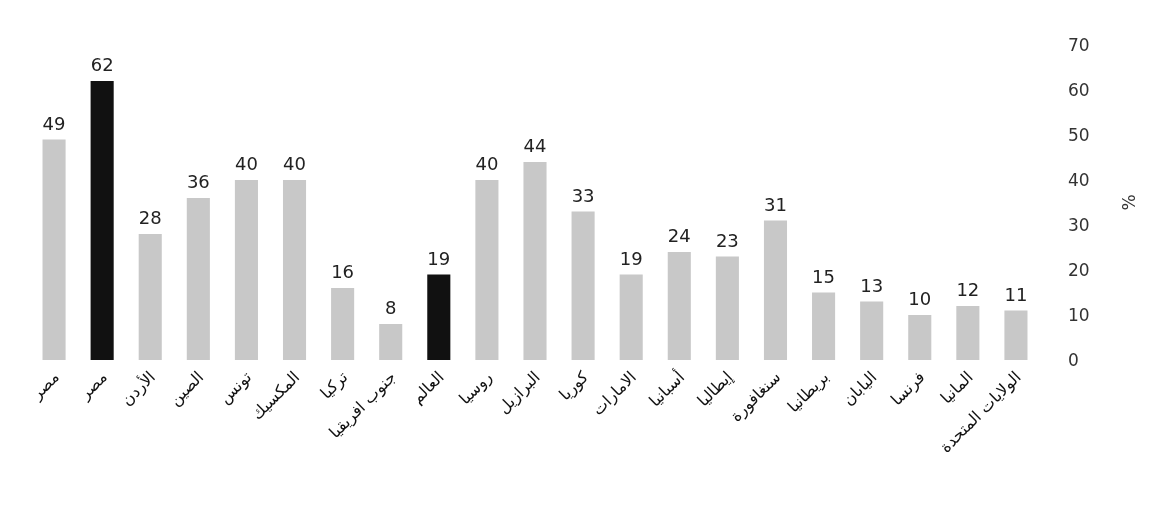 The height and width of the screenshot is (510, 1160). What do you see at coordinates (1079, 45) in the screenshot?
I see `y-tick-label: 70` at bounding box center [1079, 45].